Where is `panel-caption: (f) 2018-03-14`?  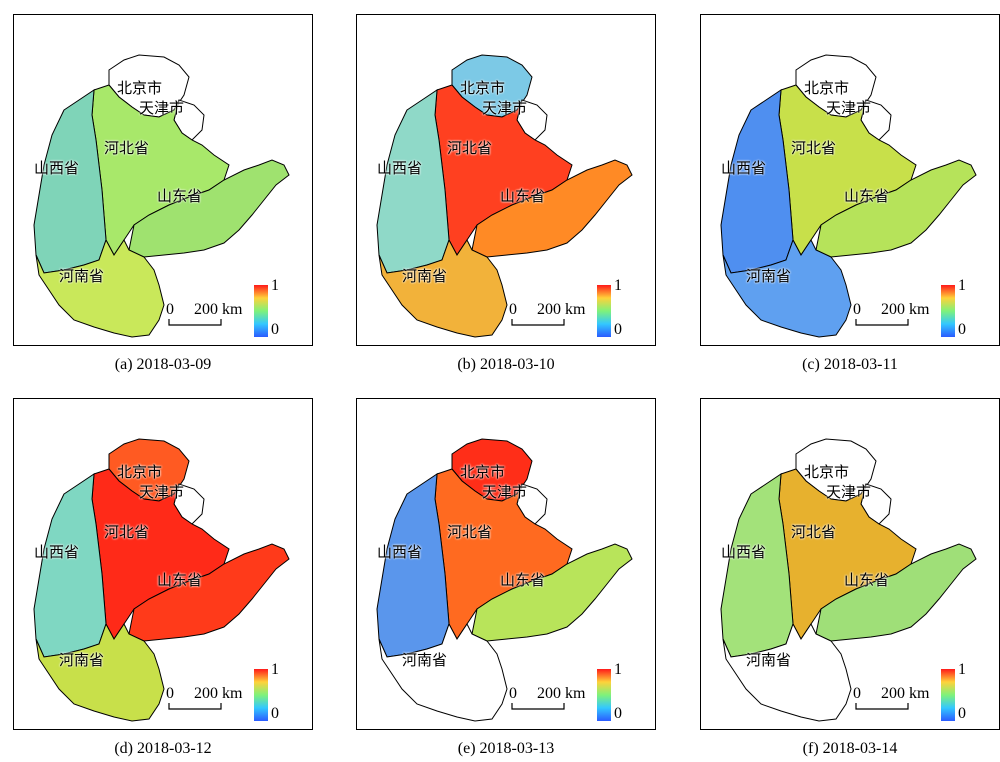 panel-caption: (f) 2018-03-14 is located at coordinates (850, 748).